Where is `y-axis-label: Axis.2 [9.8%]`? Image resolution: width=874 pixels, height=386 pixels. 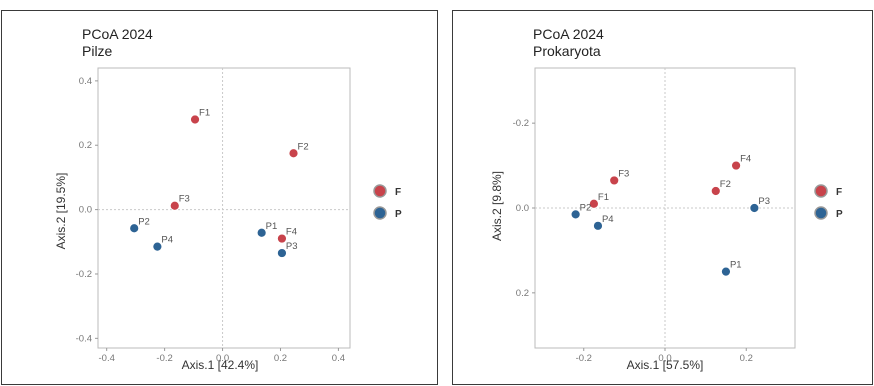 y-axis-label: Axis.2 [9.8%] is located at coordinates (497, 206).